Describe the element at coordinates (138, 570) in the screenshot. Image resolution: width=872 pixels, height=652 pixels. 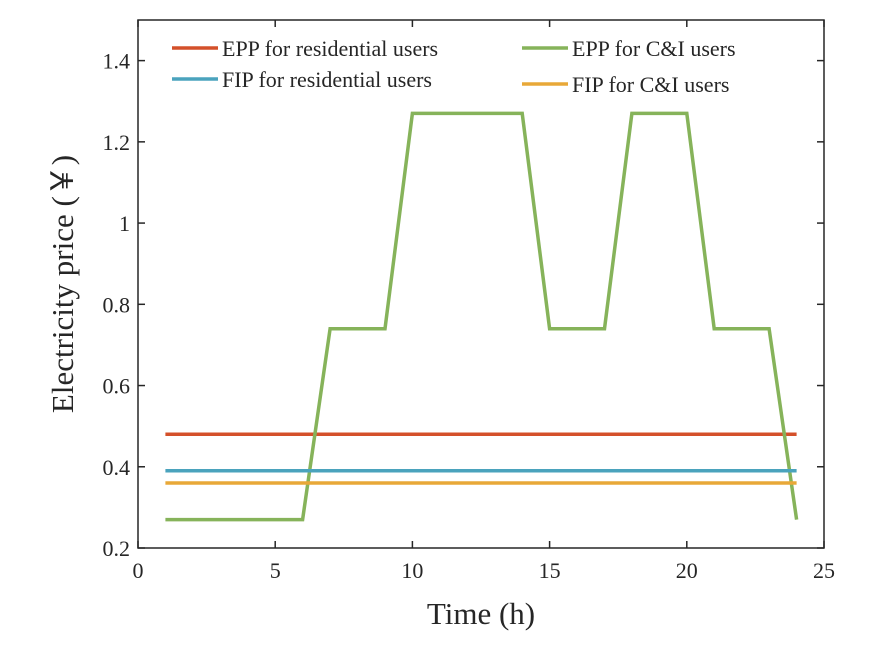
I see `x-tick-label: 0` at that location.